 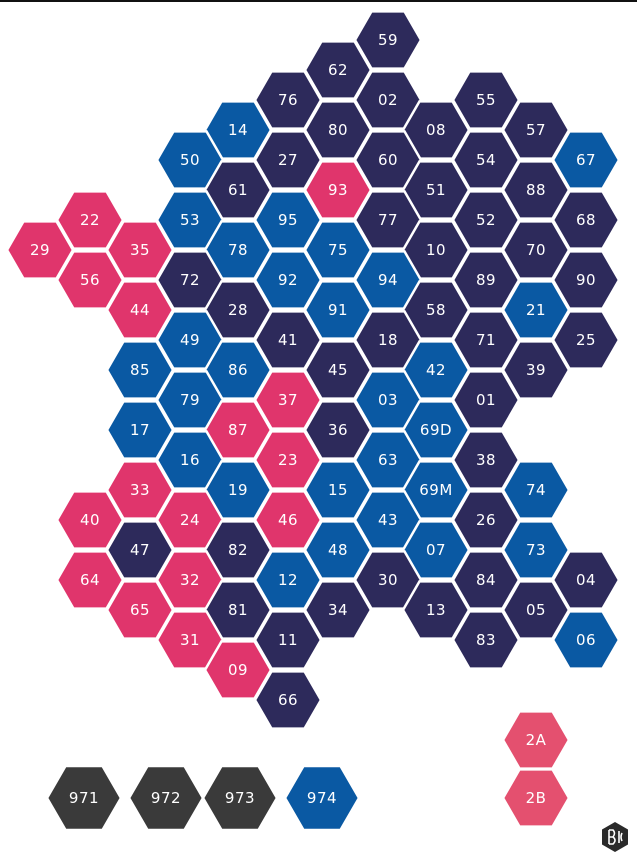 I want to click on department-code: 62, so click(x=338, y=70).